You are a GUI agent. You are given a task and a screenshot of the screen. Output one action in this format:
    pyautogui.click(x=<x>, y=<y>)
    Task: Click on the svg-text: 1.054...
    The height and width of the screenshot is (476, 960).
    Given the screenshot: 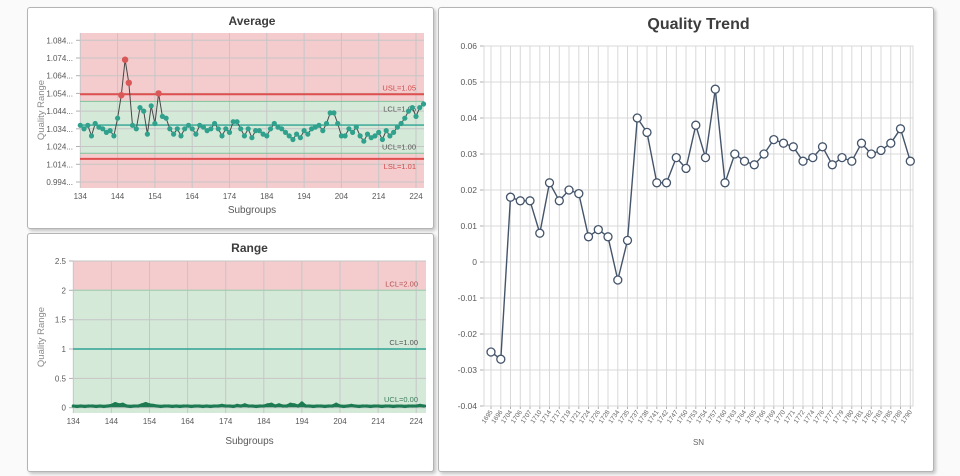 What is the action you would take?
    pyautogui.click(x=59, y=93)
    